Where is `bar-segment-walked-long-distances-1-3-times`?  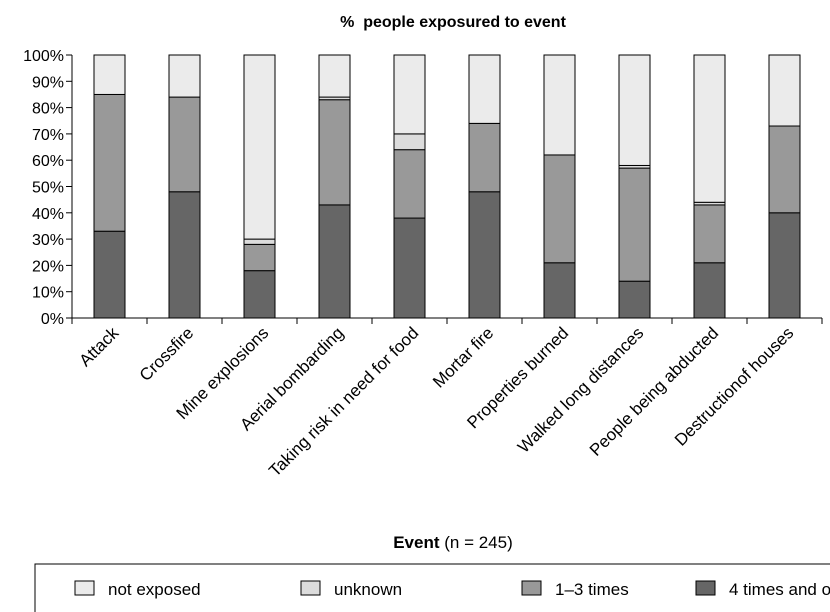
bar-segment-walked-long-distances-1-3-times is located at coordinates (634, 224).